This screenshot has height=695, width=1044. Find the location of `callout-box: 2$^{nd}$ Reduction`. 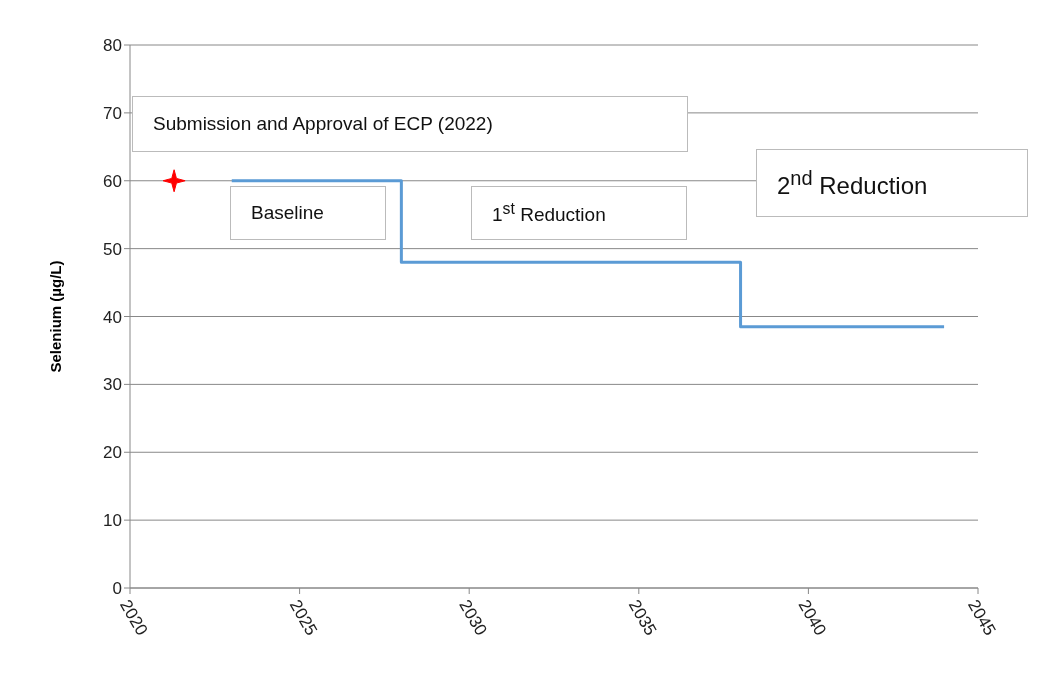

callout-box: 2$^{nd}$ Reduction is located at coordinates (892, 183).